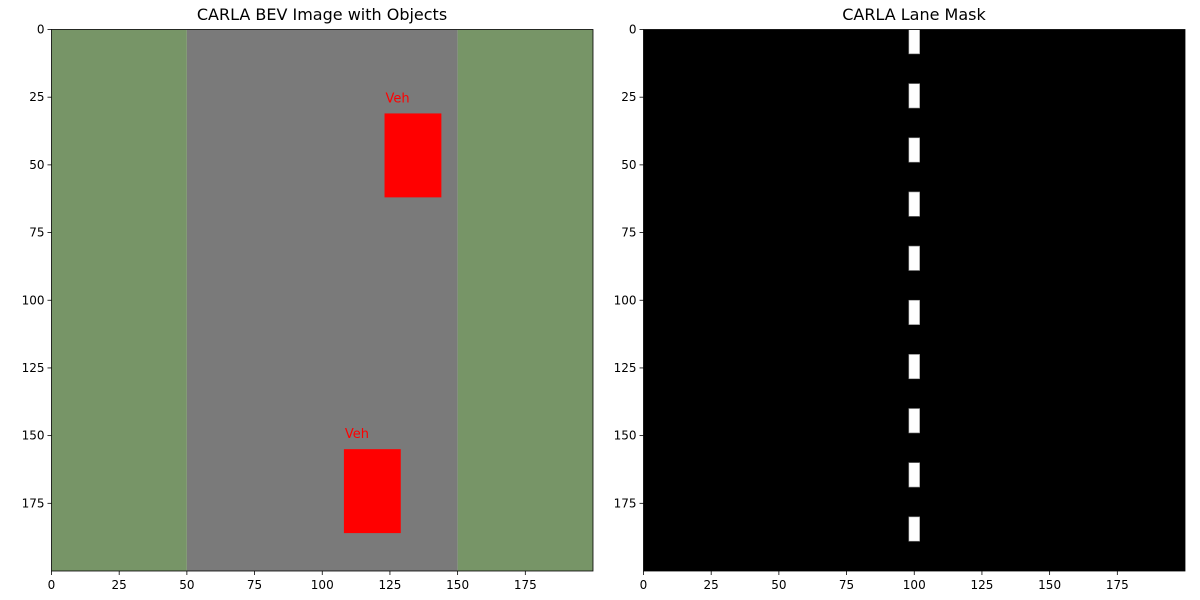 Image resolution: width=1200 pixels, height=600 pixels. I want to click on right-grass-region, so click(525, 300).